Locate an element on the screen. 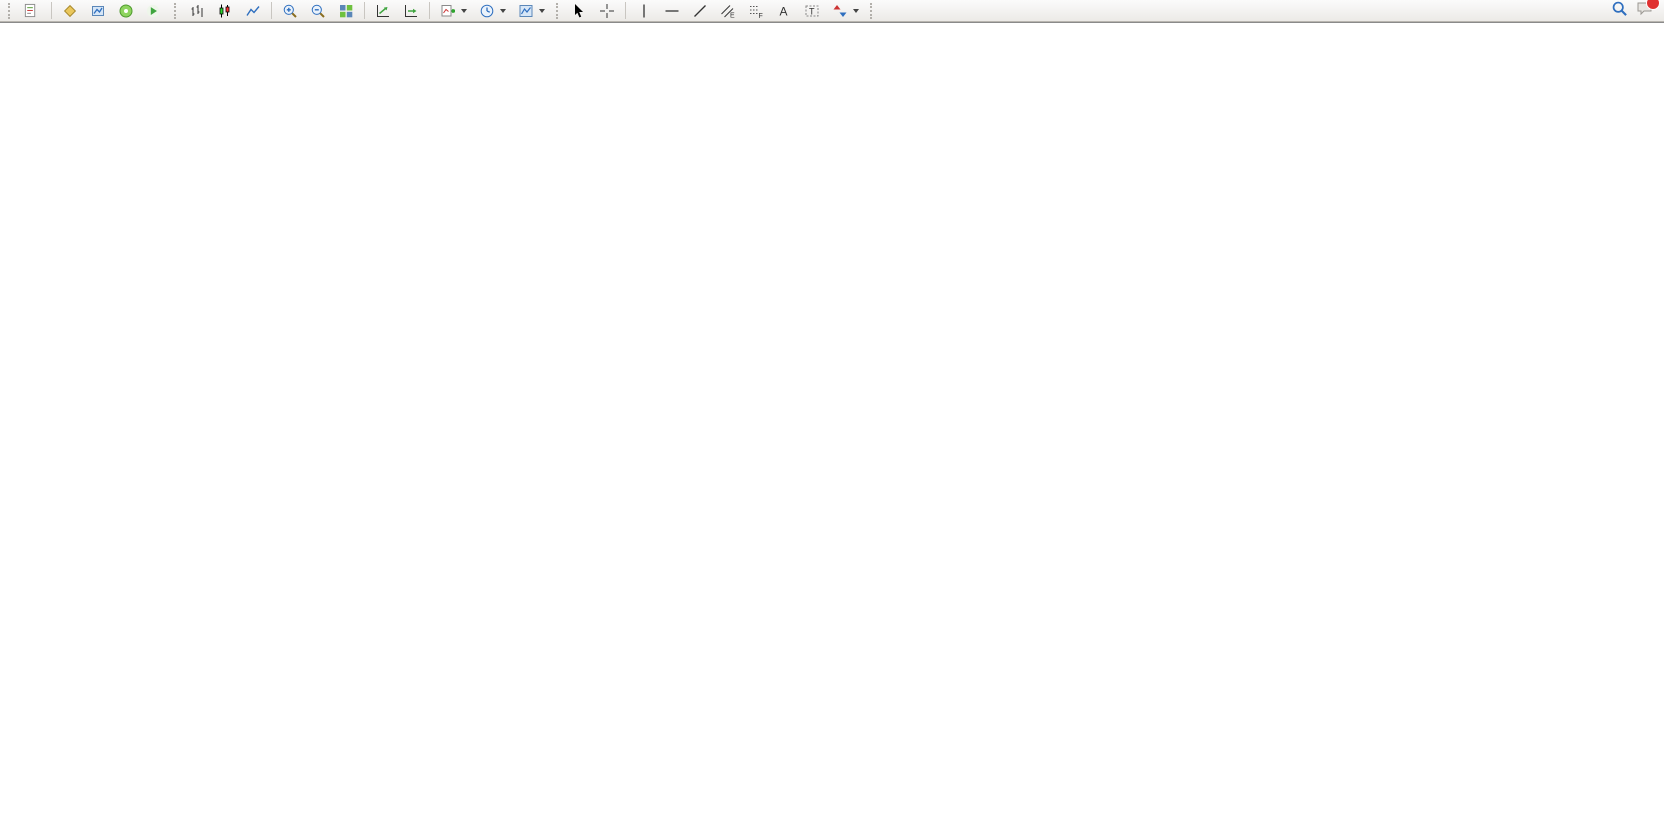 The image size is (1664, 831). svg-text: T is located at coordinates (812, 11).